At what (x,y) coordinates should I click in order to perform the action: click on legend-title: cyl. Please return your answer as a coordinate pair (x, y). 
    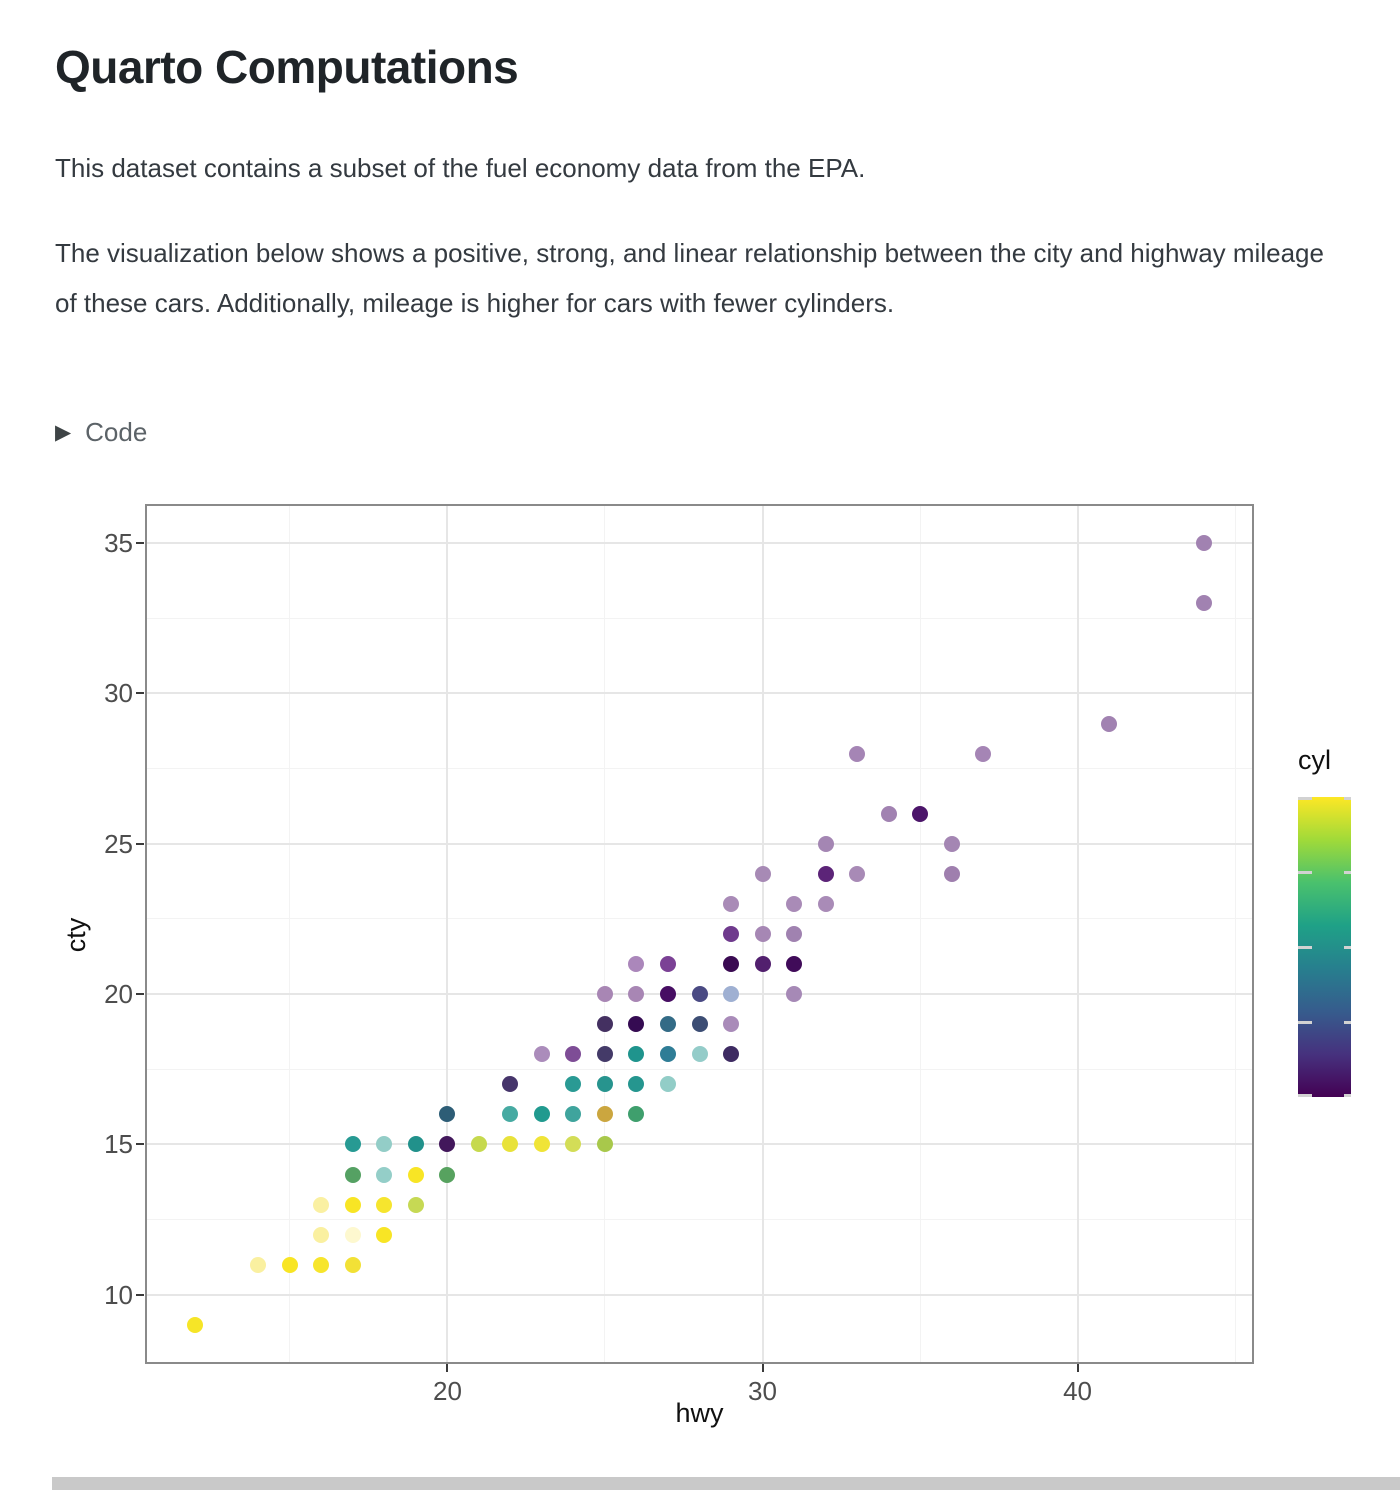
    Looking at the image, I should click on (1314, 760).